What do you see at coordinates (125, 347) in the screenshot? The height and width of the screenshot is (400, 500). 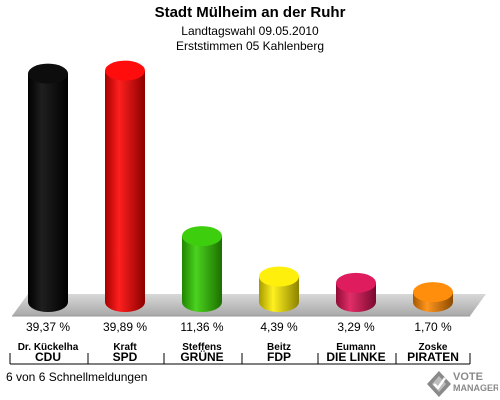 I see `candidate-label: Kraft` at bounding box center [125, 347].